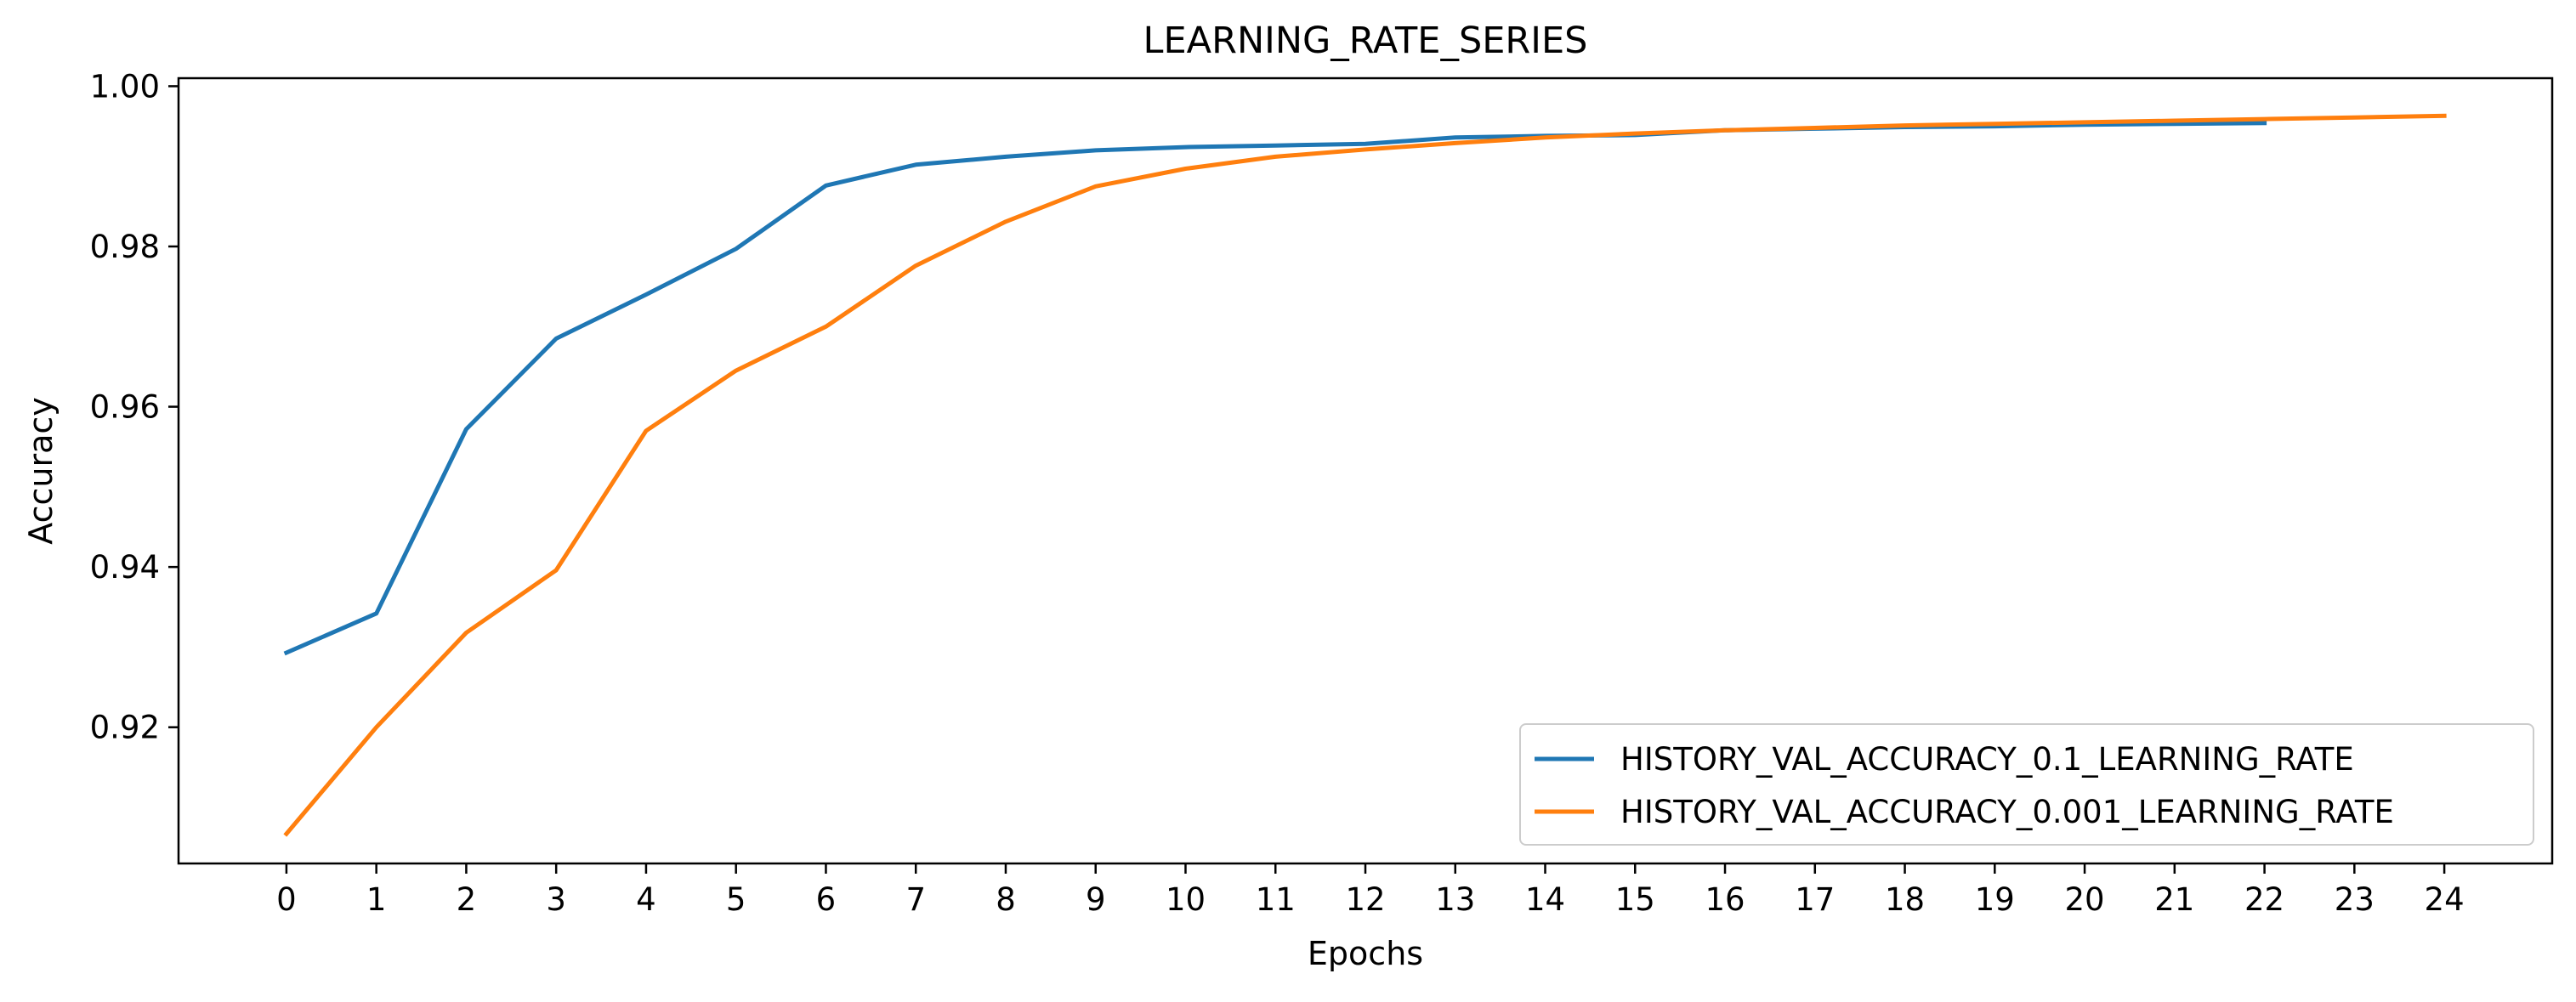 Image resolution: width=2576 pixels, height=1002 pixels. What do you see at coordinates (1366, 41) in the screenshot?
I see `chart-title: LEARNING_RATE_SERIES` at bounding box center [1366, 41].